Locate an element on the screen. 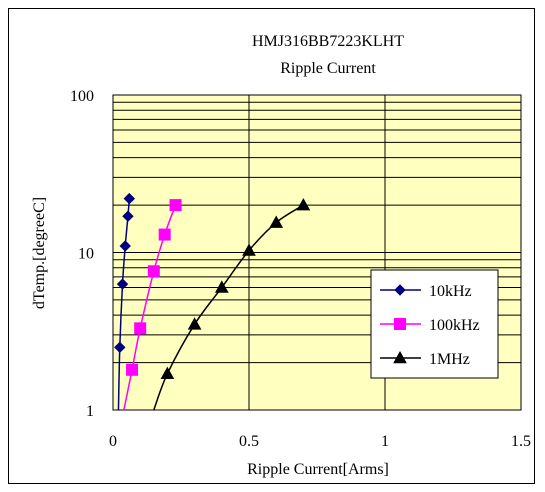 The image size is (545, 492). x-tick-label: 0 is located at coordinates (113, 441).